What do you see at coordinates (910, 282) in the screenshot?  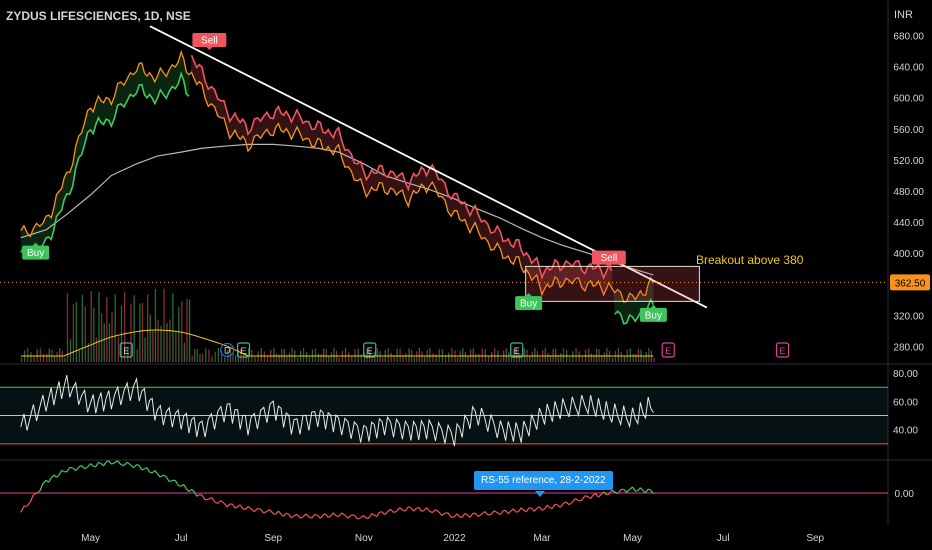 I see `last-price-tag` at bounding box center [910, 282].